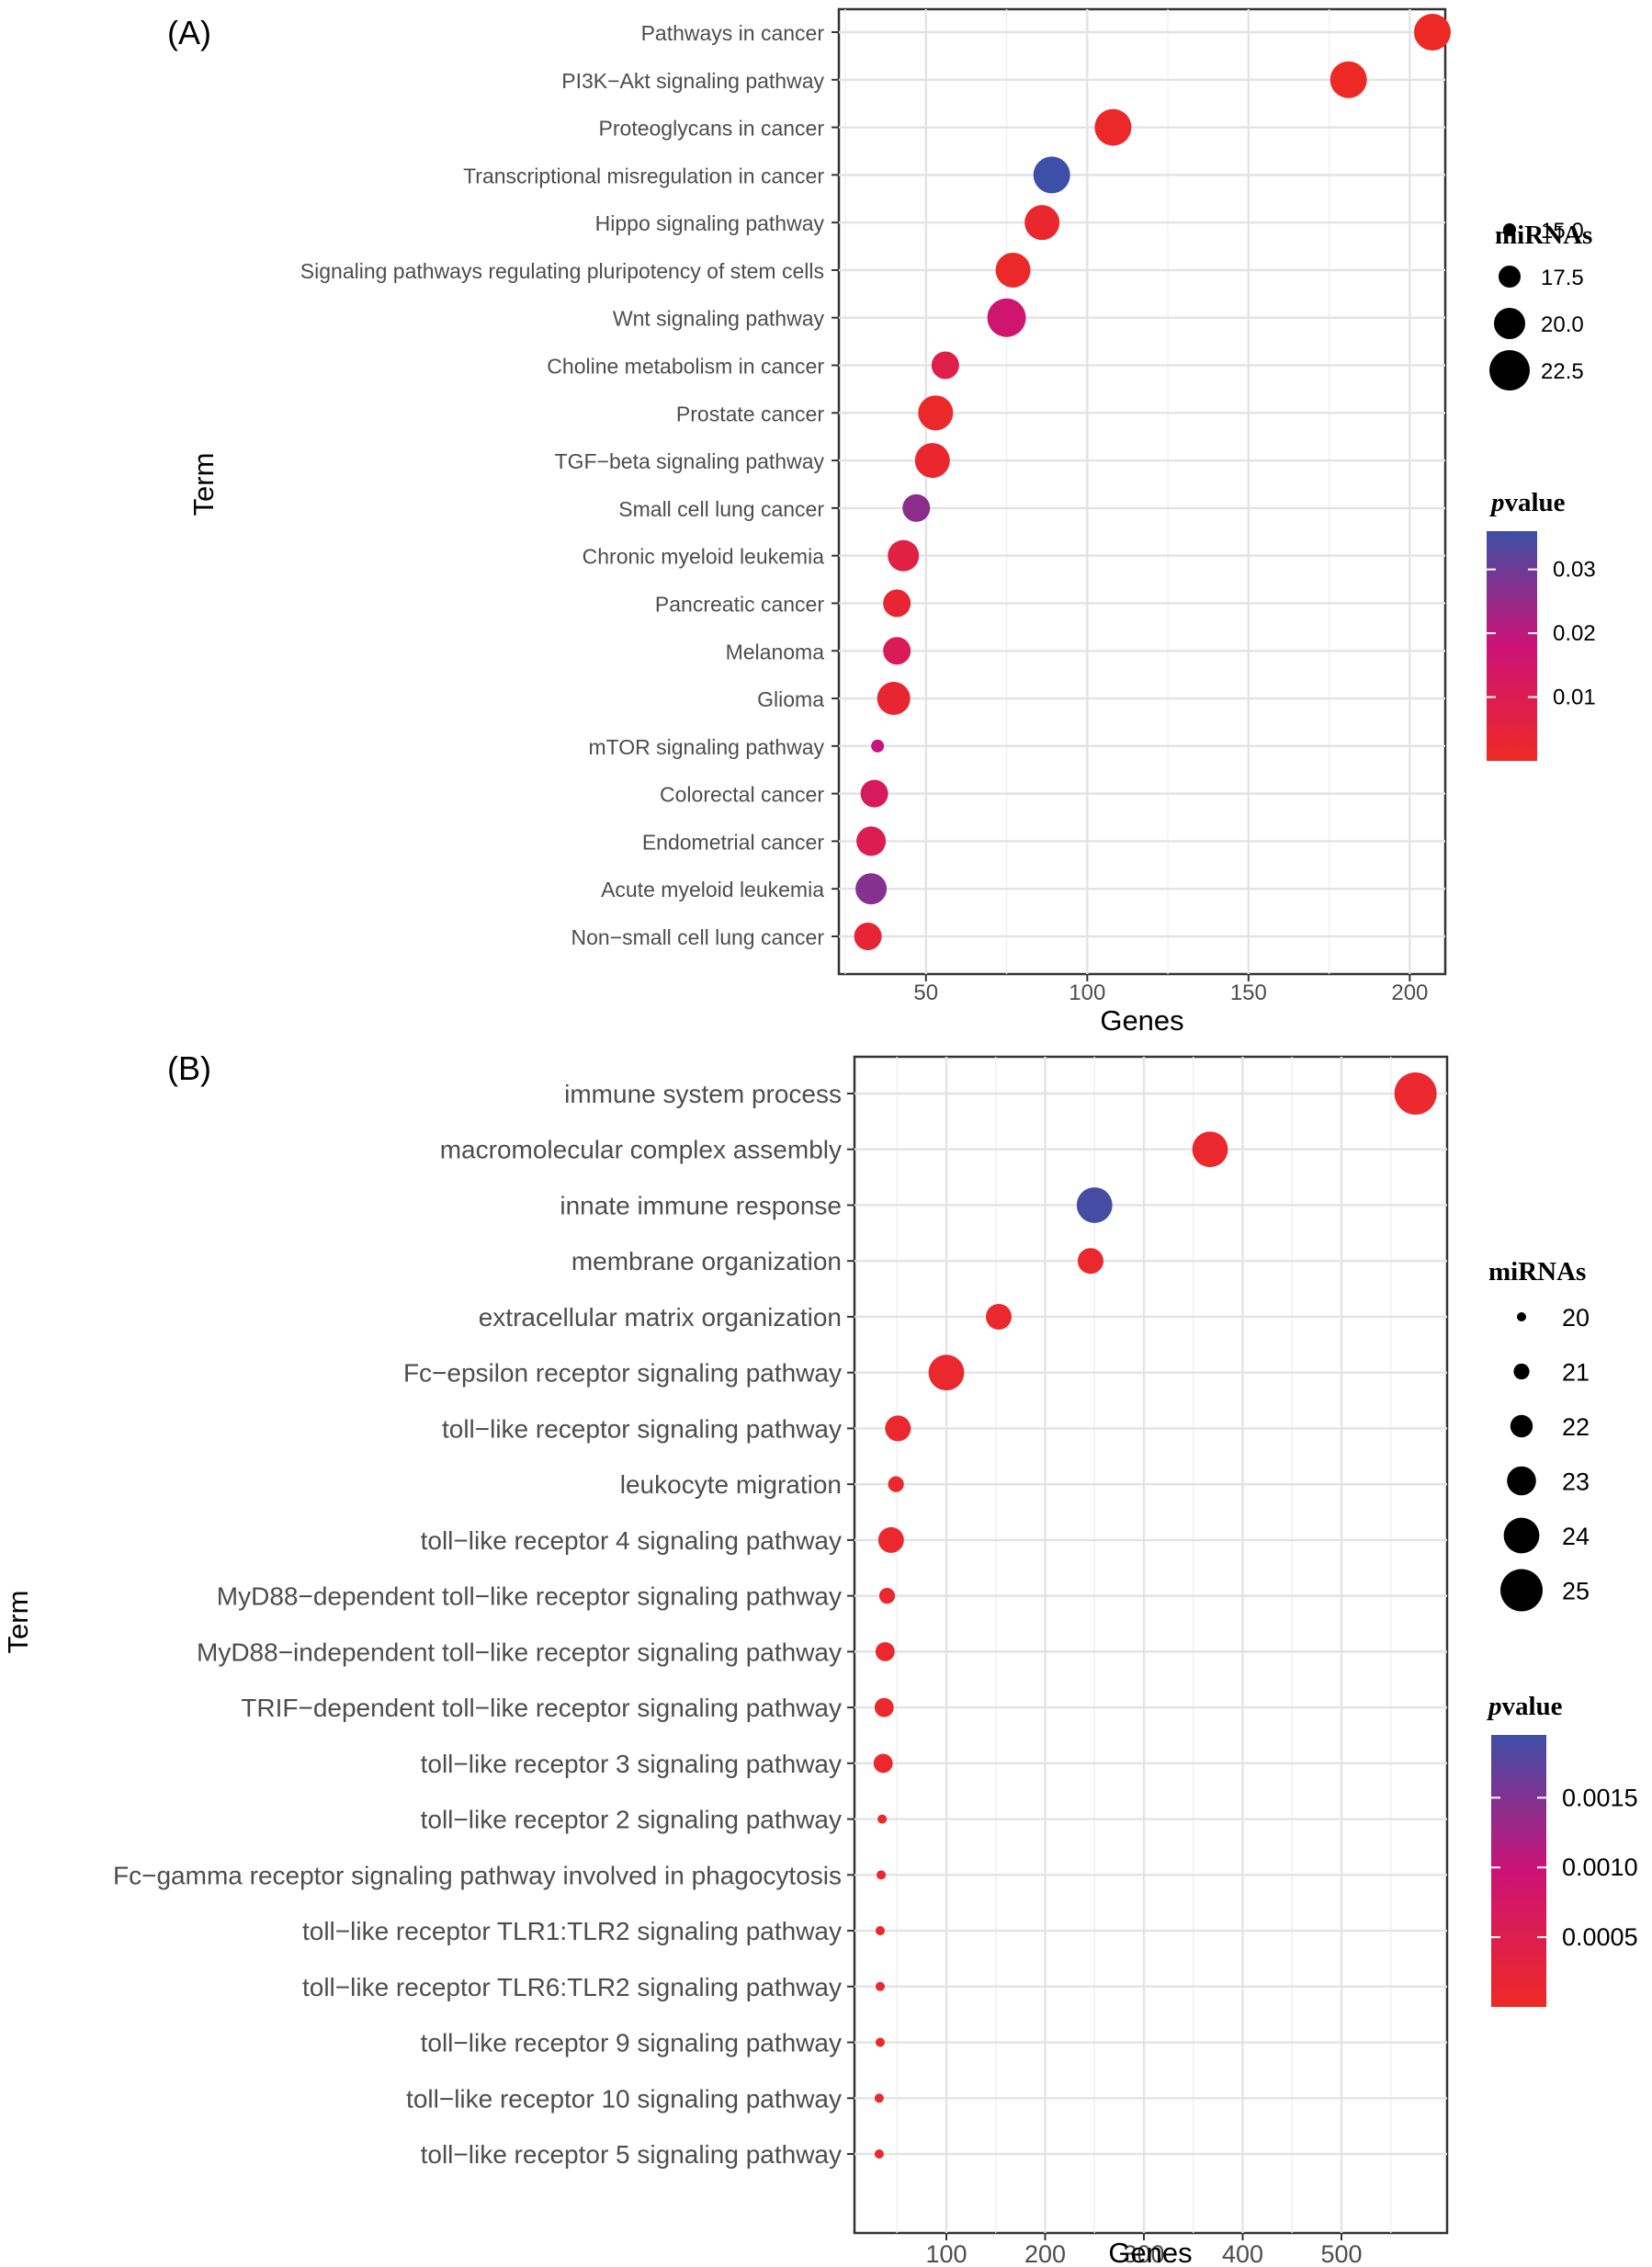 This screenshot has height=2267, width=1652. What do you see at coordinates (1562, 1849) in the screenshot?
I see `panel-b-color-legend: pvalue 0.0005 0.0010 0.0015` at bounding box center [1562, 1849].